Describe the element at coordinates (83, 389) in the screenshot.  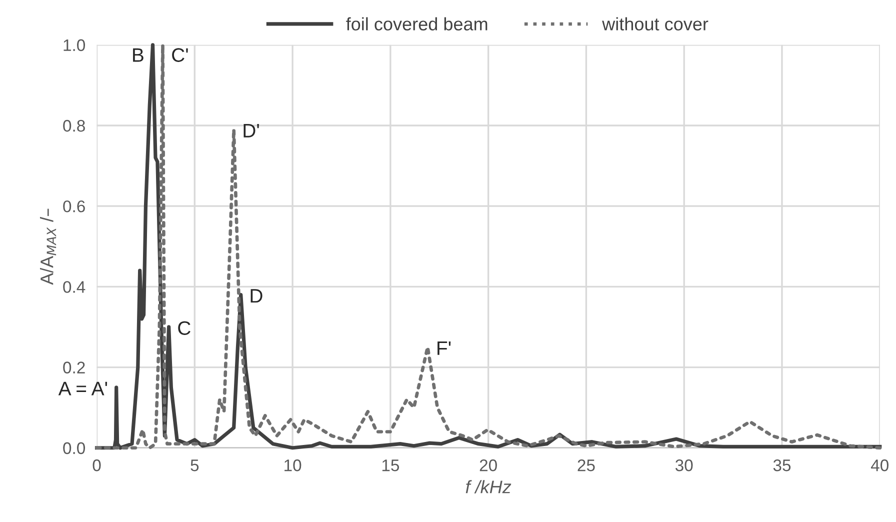
I see `annotation: A = A'` at that location.